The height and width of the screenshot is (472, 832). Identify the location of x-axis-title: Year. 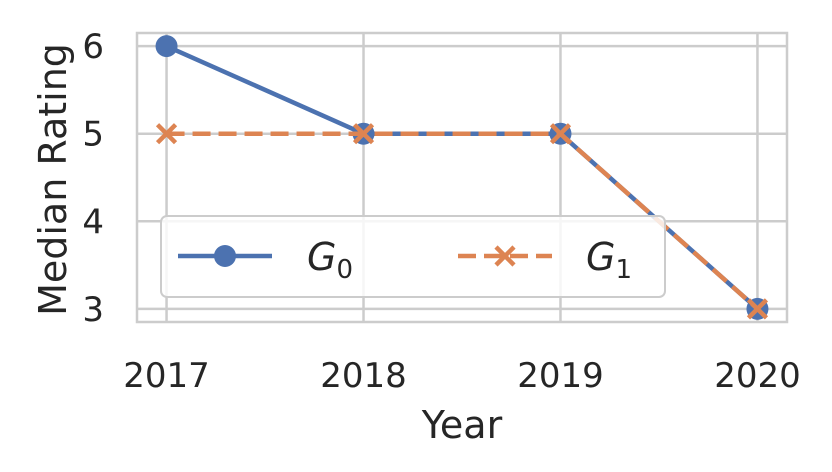
(462, 425).